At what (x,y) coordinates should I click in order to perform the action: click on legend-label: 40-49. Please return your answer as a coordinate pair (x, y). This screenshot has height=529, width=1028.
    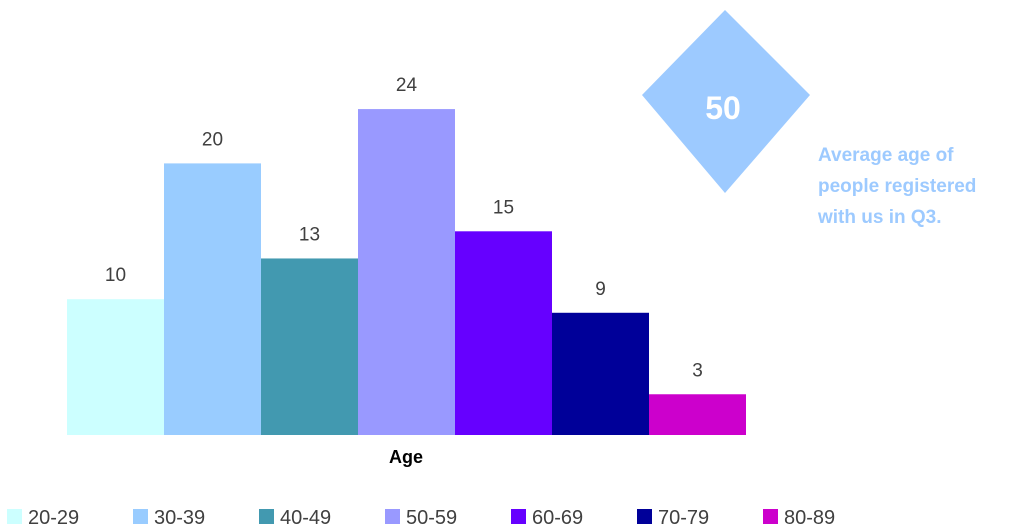
    Looking at the image, I should click on (305, 518).